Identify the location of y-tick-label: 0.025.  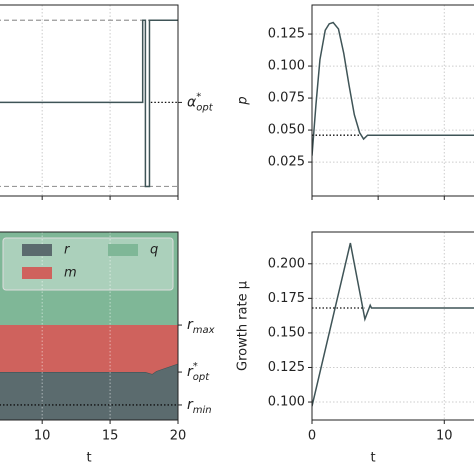
(286, 162).